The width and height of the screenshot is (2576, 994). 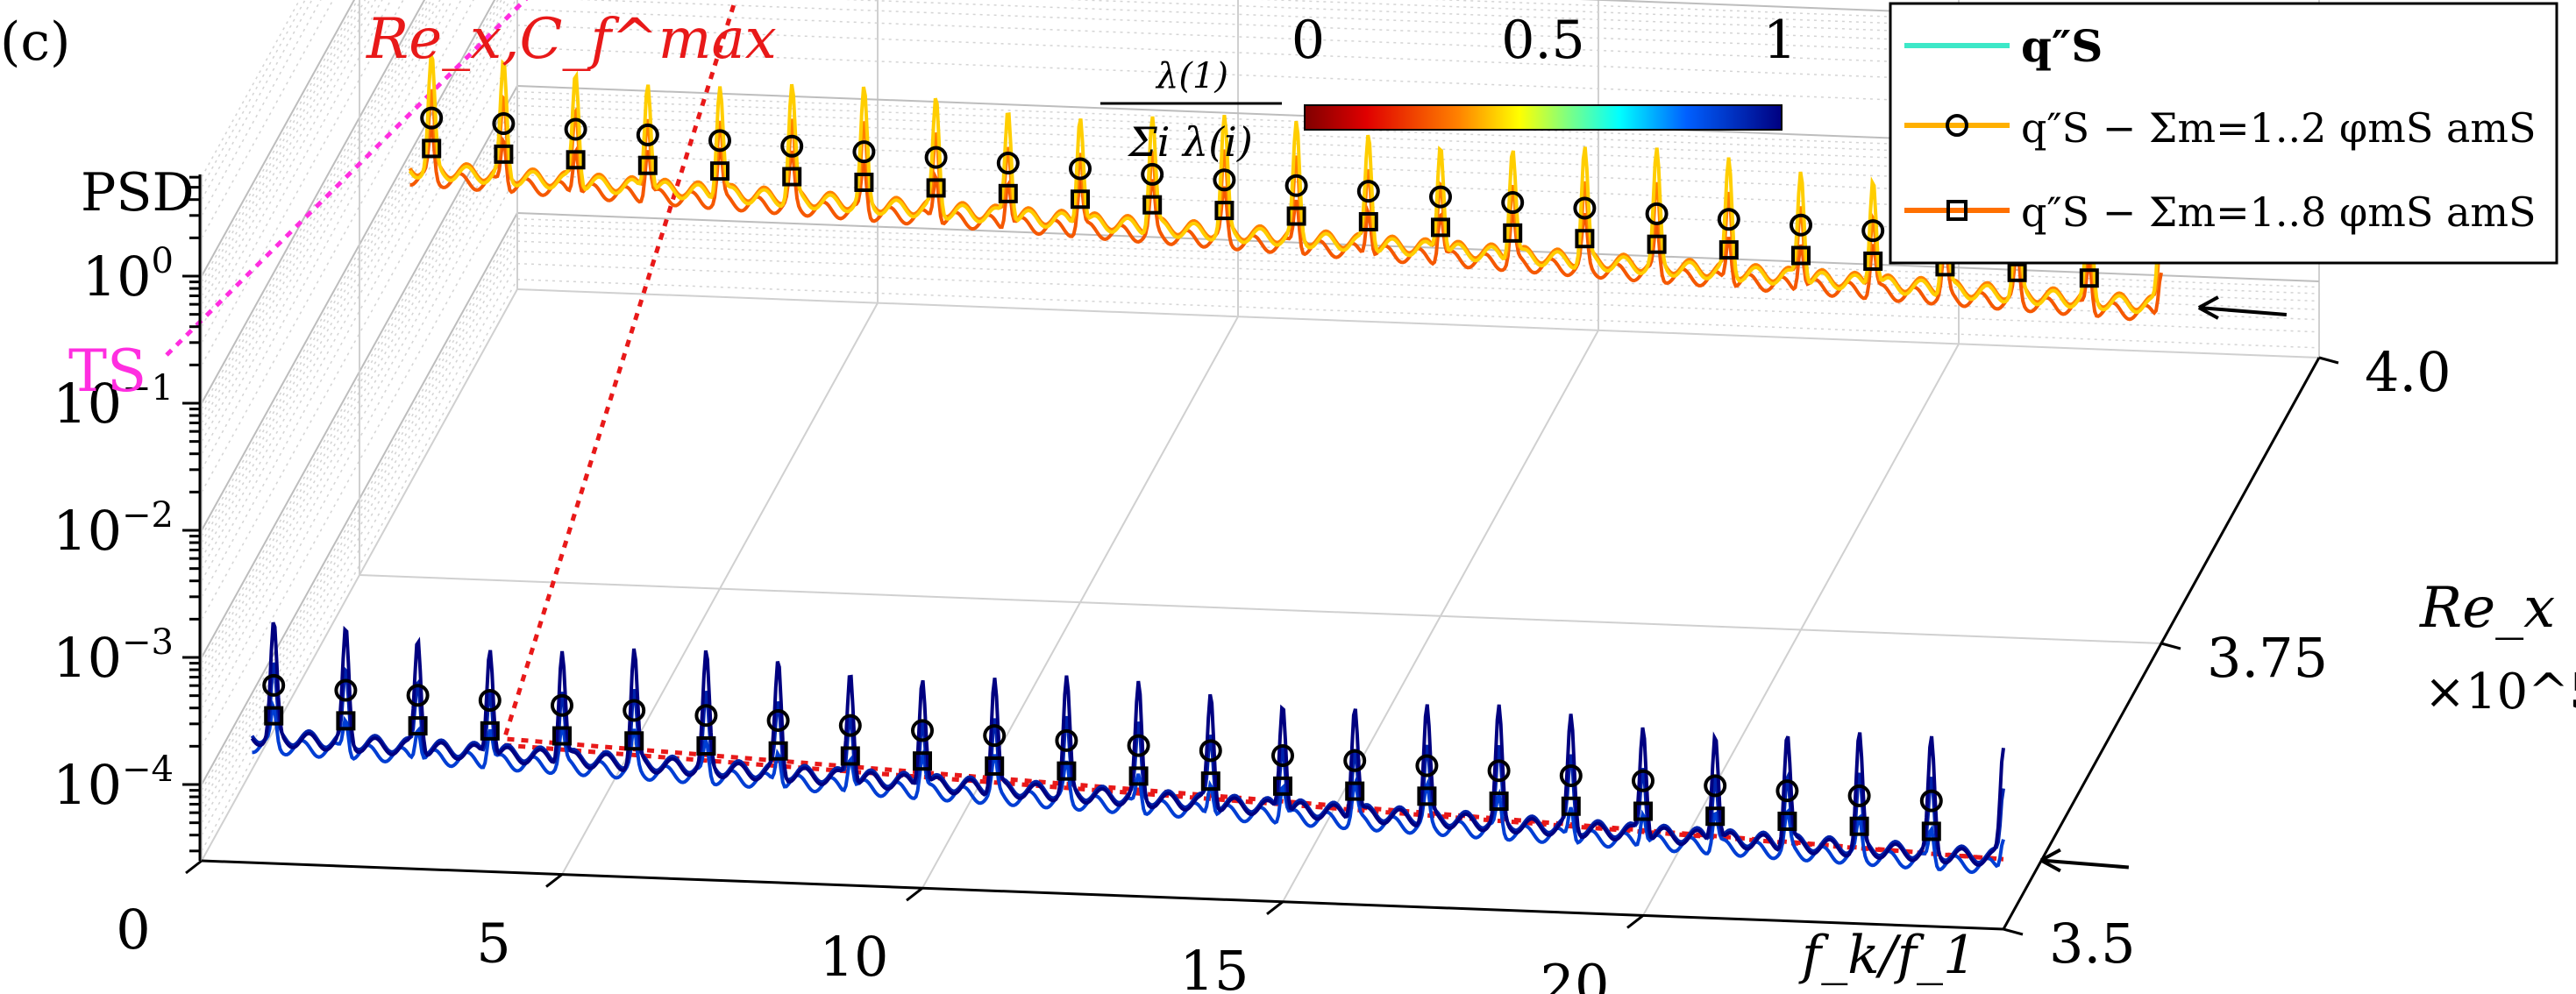 What do you see at coordinates (35, 42) in the screenshot?
I see `panel-label: (c)` at bounding box center [35, 42].